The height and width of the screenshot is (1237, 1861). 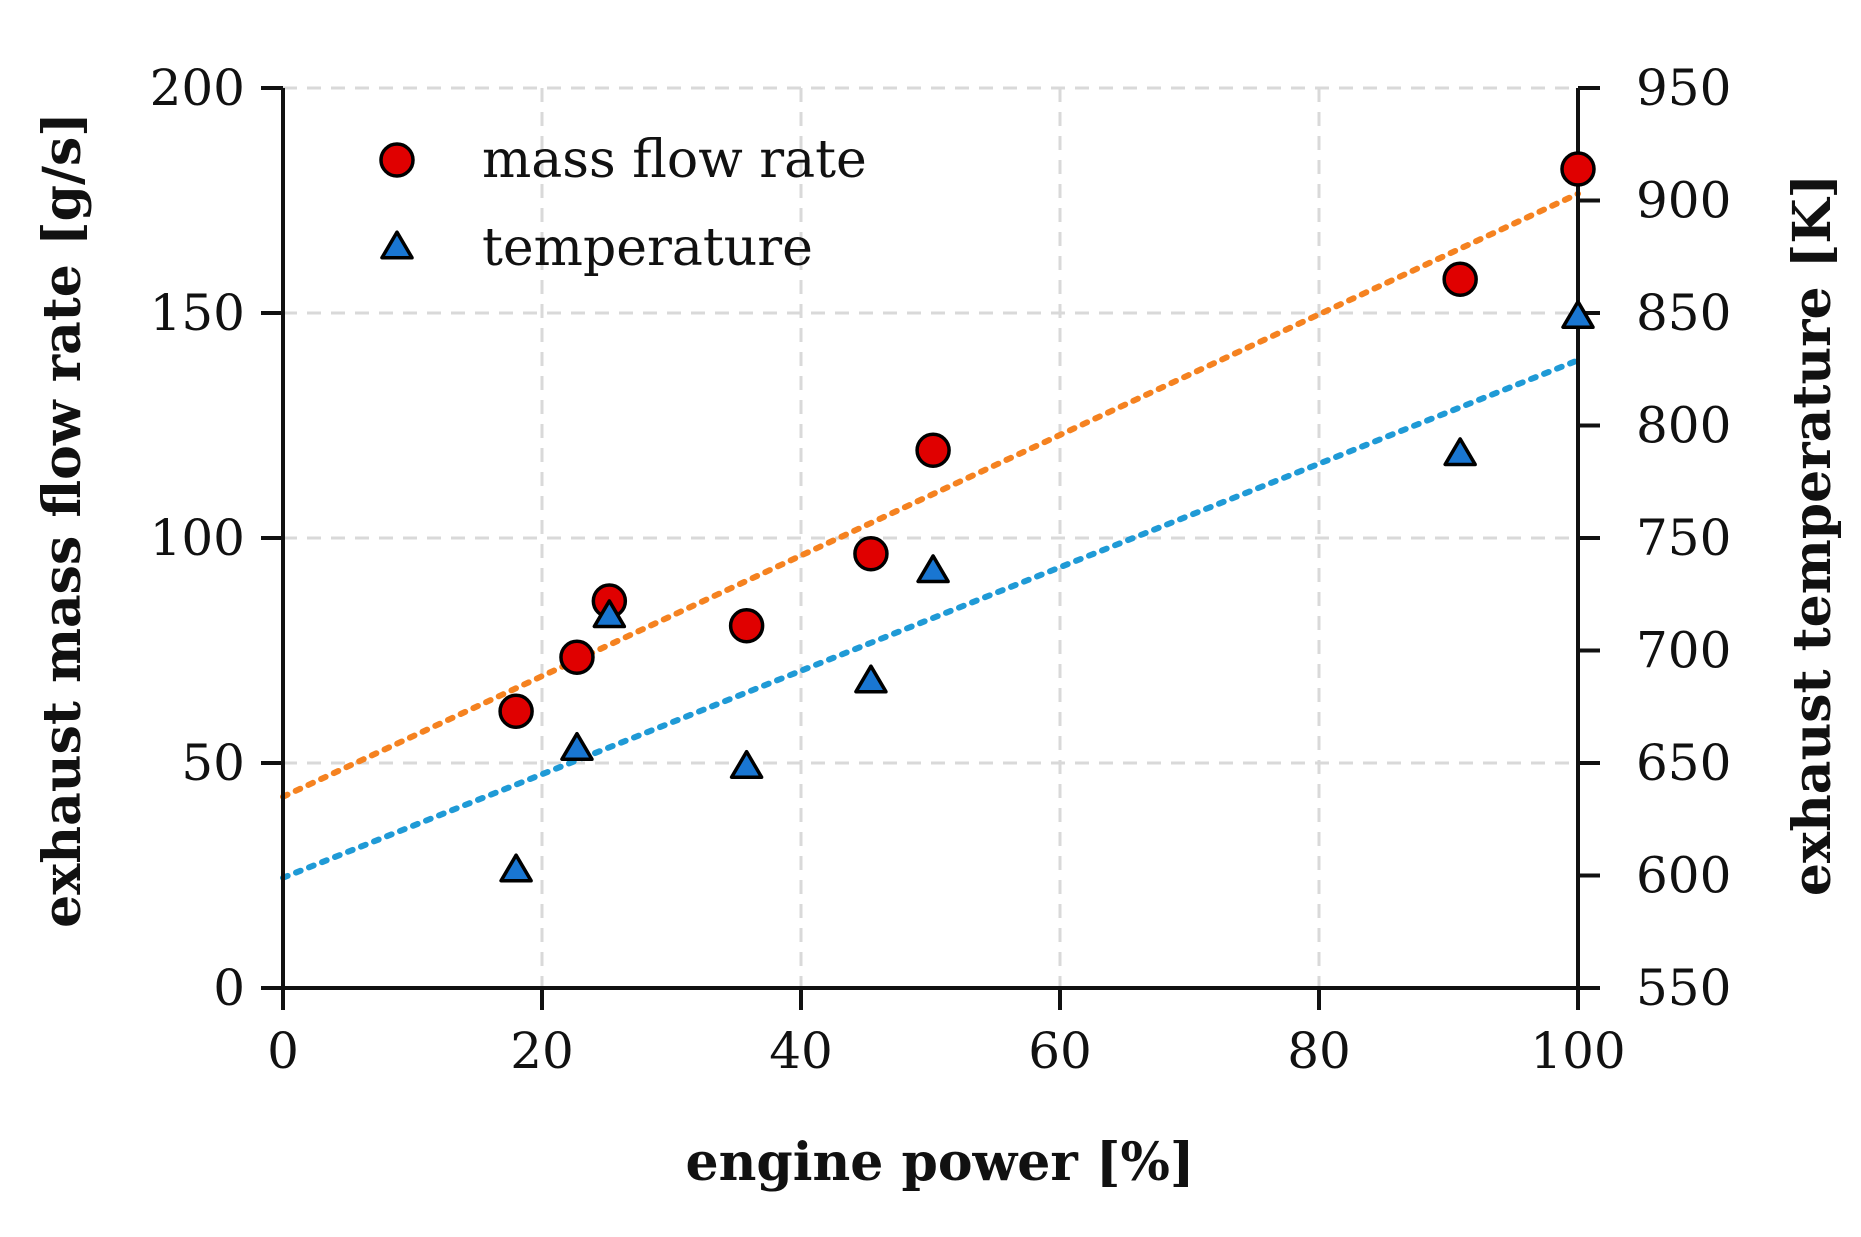 What do you see at coordinates (1060, 1051) in the screenshot?
I see `x-tick-label: 60` at bounding box center [1060, 1051].